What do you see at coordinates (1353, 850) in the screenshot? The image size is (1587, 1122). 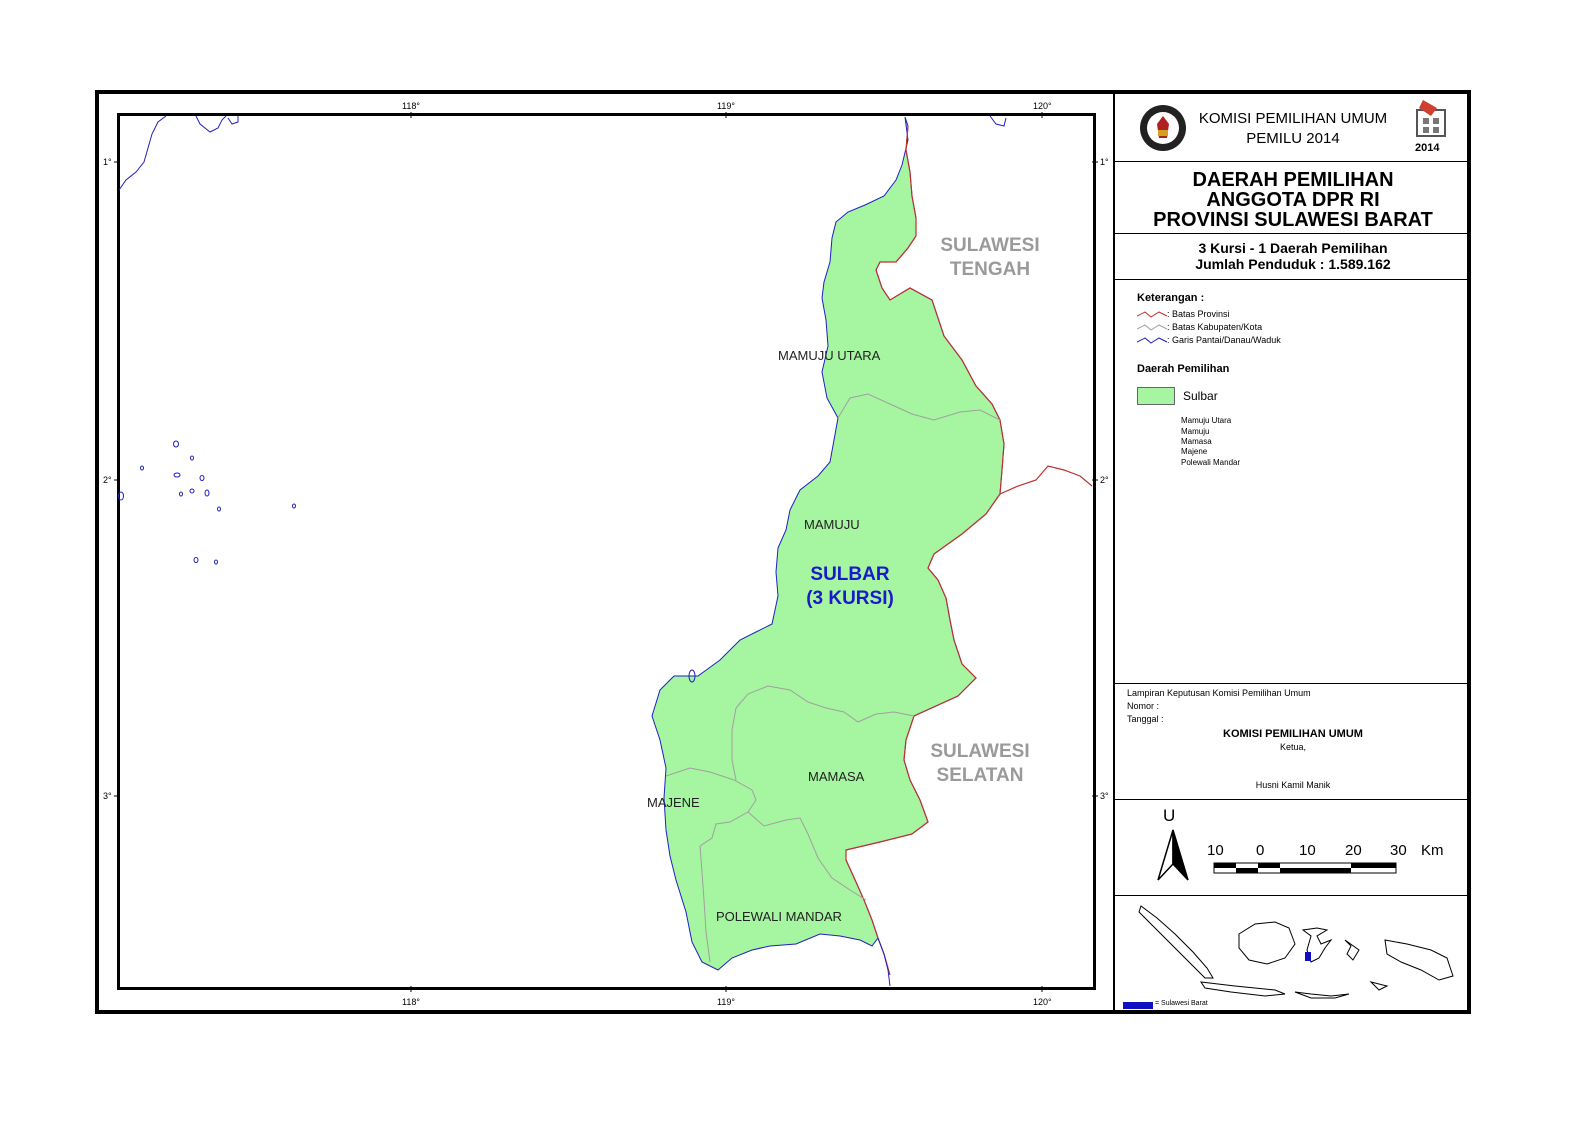 I see `scale-label: 20` at bounding box center [1353, 850].